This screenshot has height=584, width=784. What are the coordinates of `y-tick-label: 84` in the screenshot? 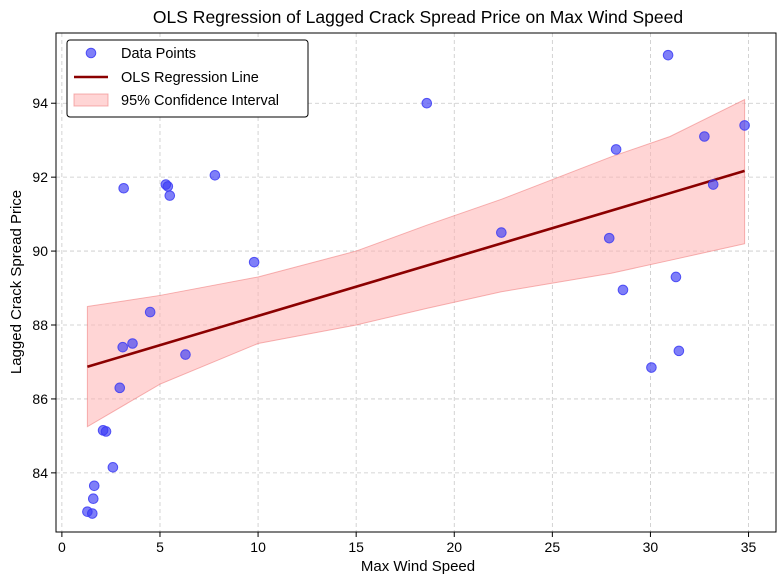 It's located at (40, 473).